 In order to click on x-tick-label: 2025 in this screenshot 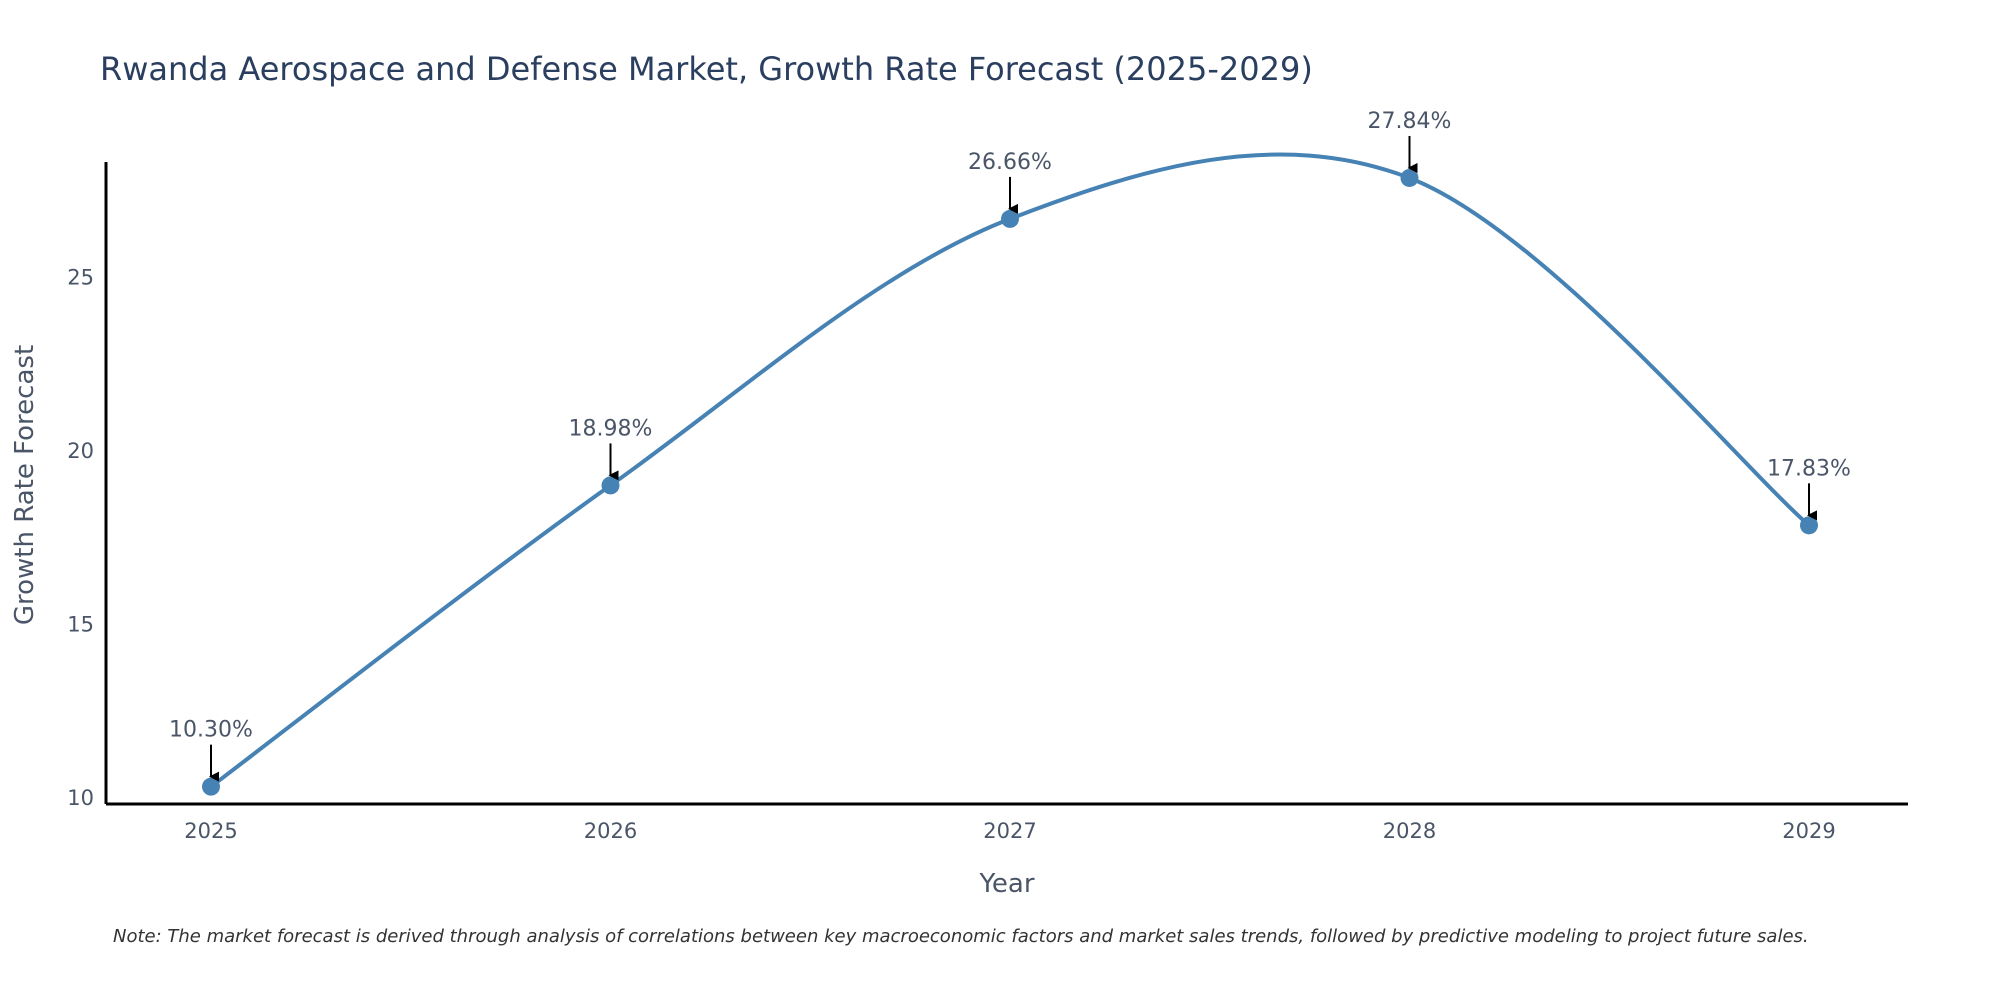, I will do `click(210, 831)`.